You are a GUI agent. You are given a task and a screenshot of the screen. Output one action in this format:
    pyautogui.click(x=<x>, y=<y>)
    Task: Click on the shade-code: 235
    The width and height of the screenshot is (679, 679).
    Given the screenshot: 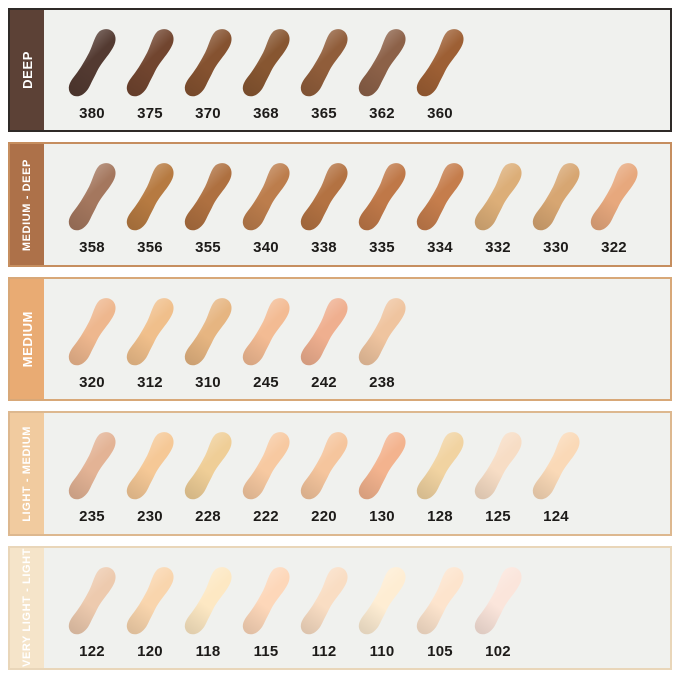 What is the action you would take?
    pyautogui.click(x=92, y=517)
    